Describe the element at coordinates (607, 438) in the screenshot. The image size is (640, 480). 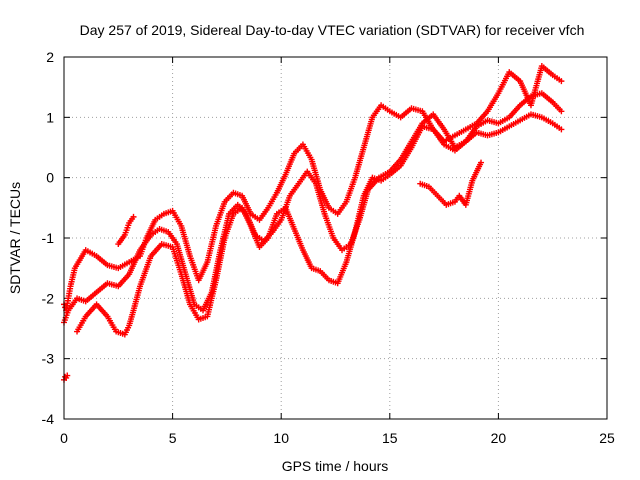
I see `x-tick-label: 25` at that location.